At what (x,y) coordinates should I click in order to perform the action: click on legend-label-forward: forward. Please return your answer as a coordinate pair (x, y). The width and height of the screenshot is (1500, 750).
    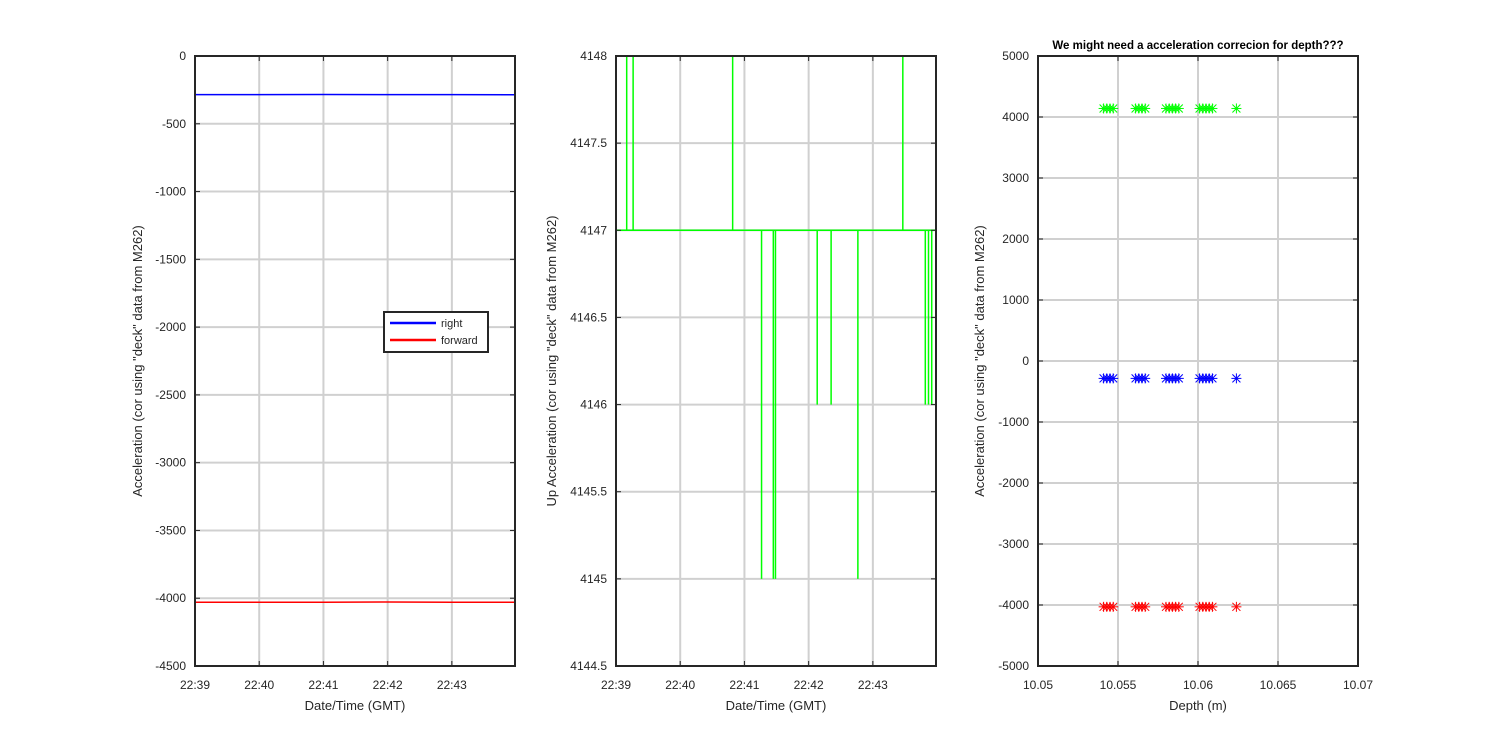
    Looking at the image, I should click on (459, 341).